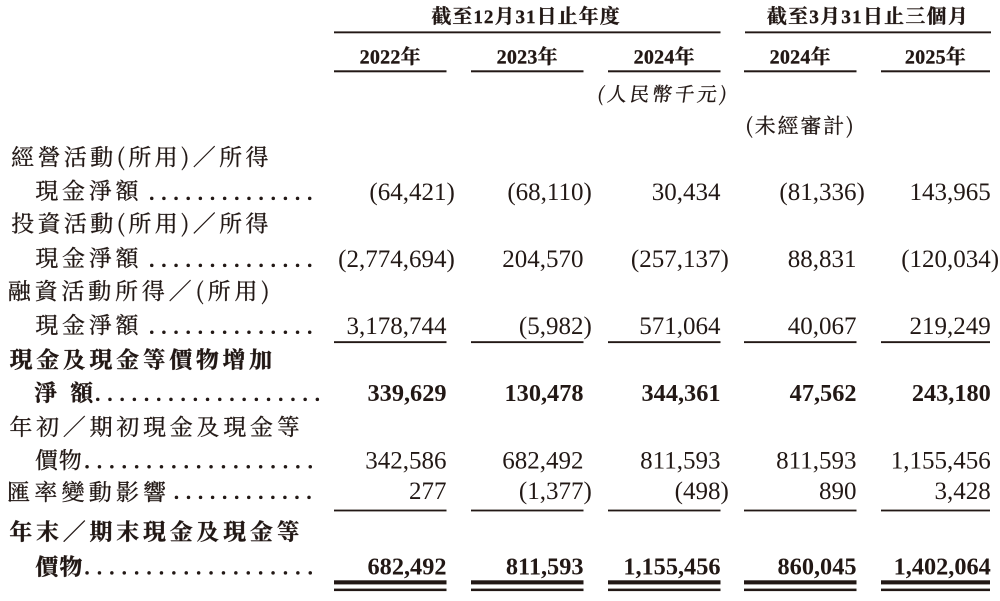  Describe the element at coordinates (396, 259) in the screenshot. I see `svg-text: (2,774,694)` at that location.